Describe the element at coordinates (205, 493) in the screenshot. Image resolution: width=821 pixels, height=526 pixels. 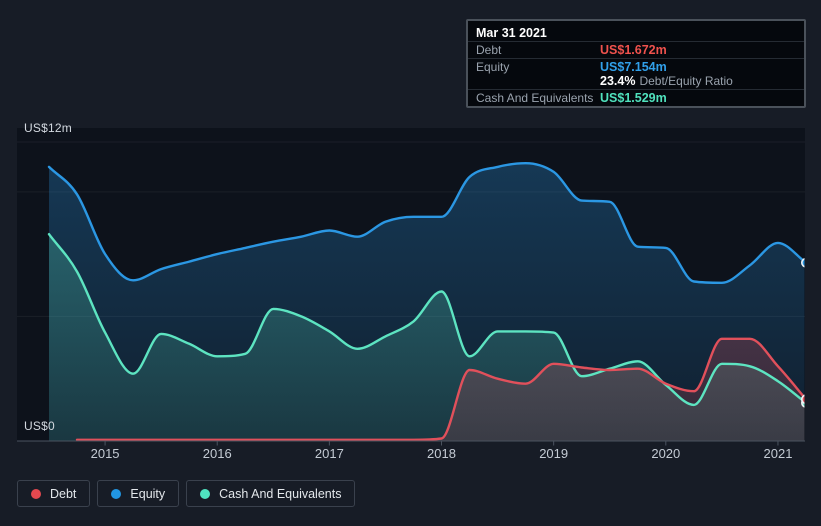
I see `cash-series-dot-icon` at that location.